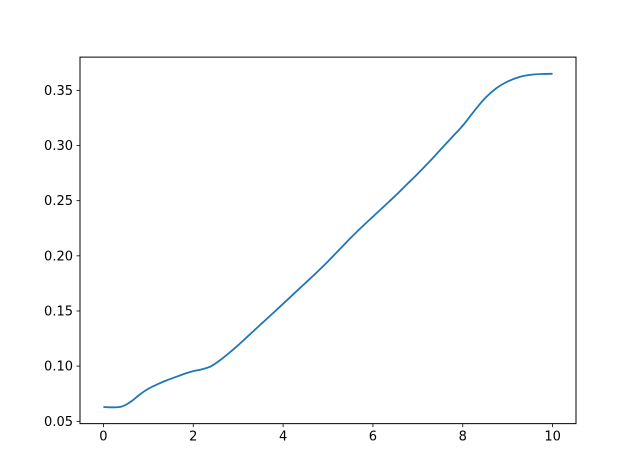  I want to click on y-tick-label: 0.10, so click(58, 367).